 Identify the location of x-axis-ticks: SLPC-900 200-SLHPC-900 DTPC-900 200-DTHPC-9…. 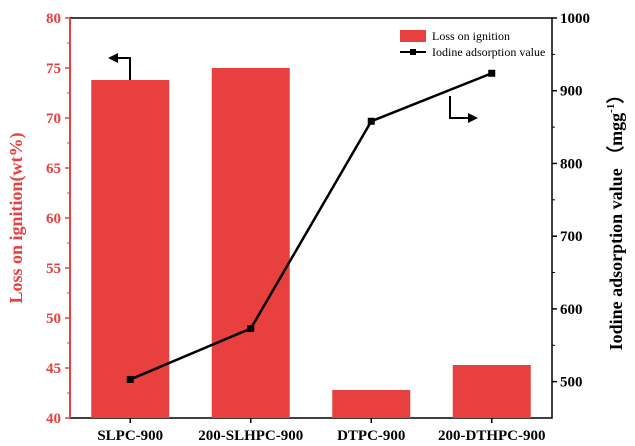
(321, 431).